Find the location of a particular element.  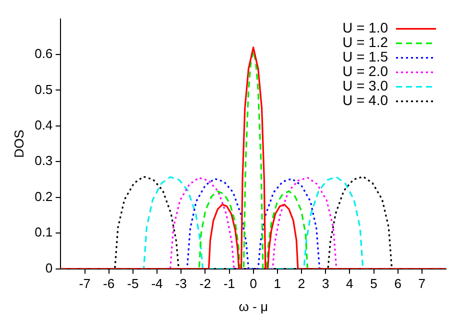

y-tick-label: 0.3 is located at coordinates (43, 160).